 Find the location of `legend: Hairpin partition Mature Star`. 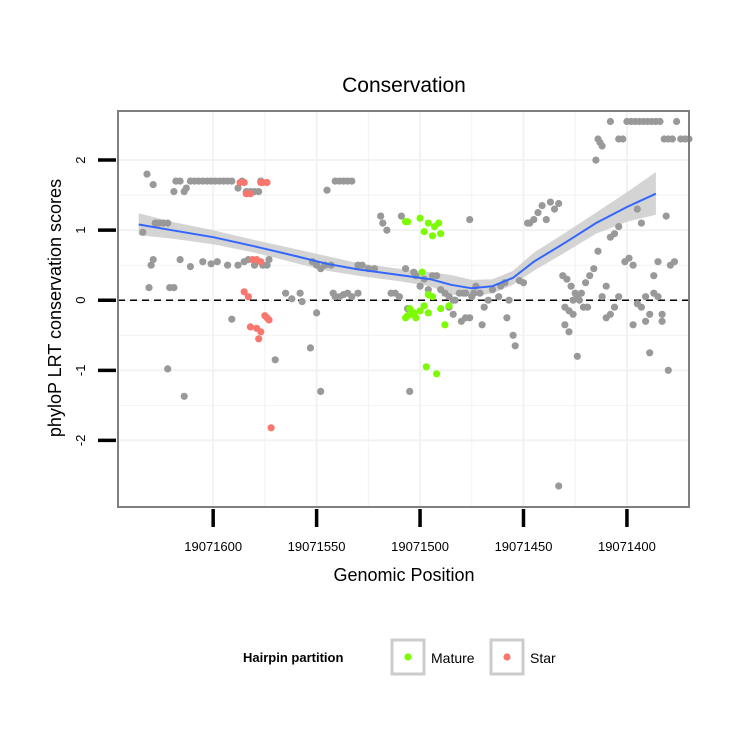

legend: Hairpin partition Mature Star is located at coordinates (399, 657).